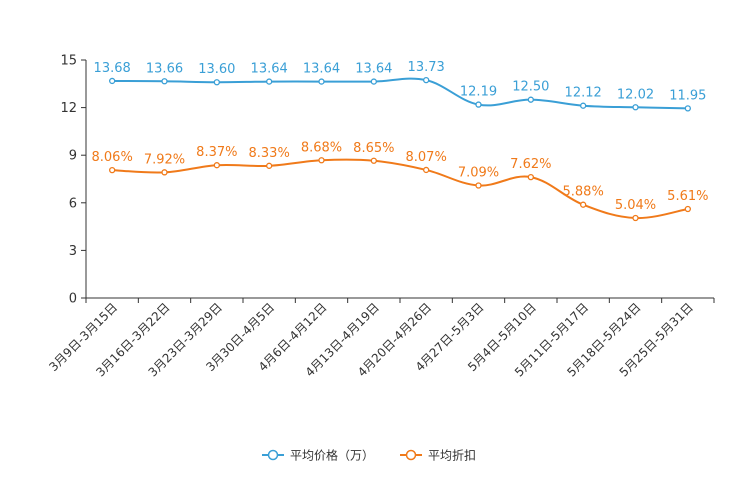 Image resolution: width=744 pixels, height=496 pixels. Describe the element at coordinates (687, 196) in the screenshot. I see `data-label: 5.61%` at that location.